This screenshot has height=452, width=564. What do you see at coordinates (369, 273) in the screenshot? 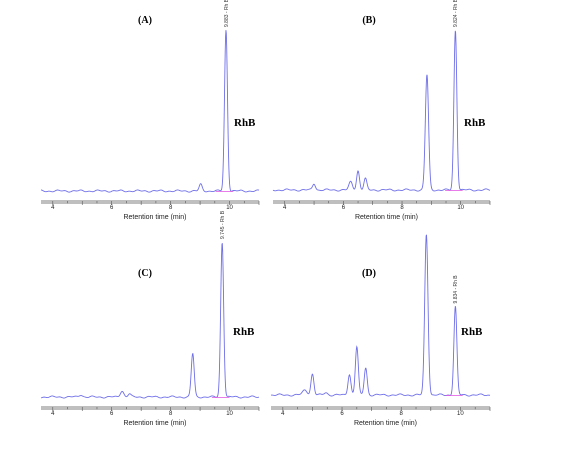
I see `panel-label: (D)` at bounding box center [369, 273].